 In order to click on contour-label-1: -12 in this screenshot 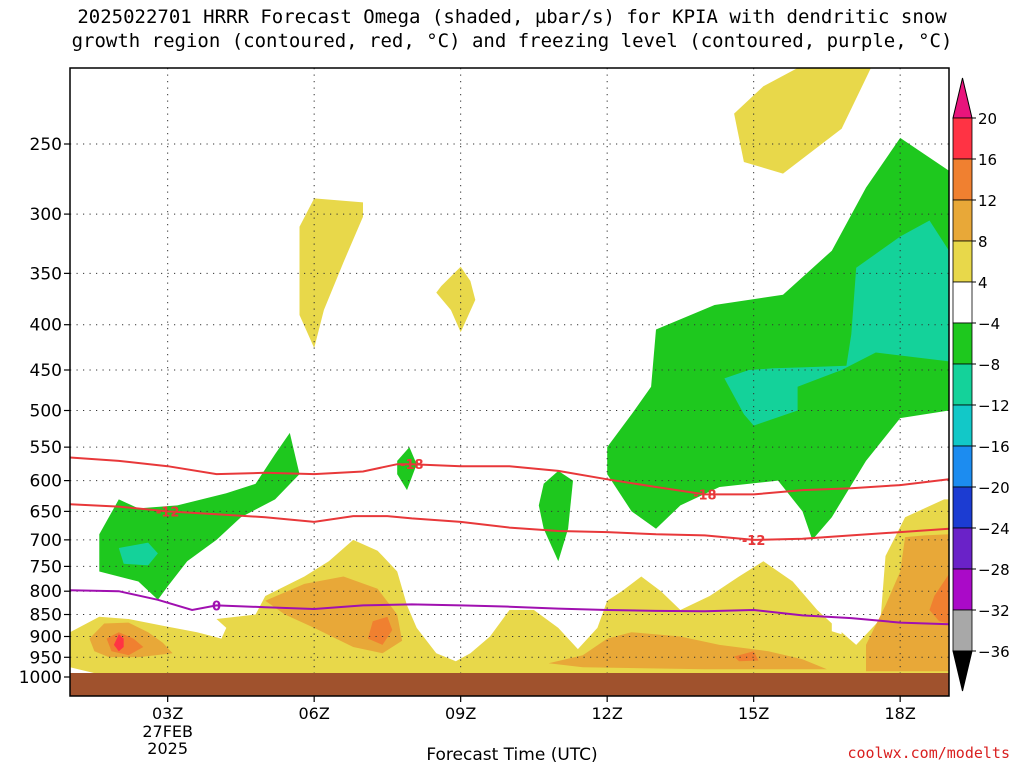, I will do `click(168, 512)`.